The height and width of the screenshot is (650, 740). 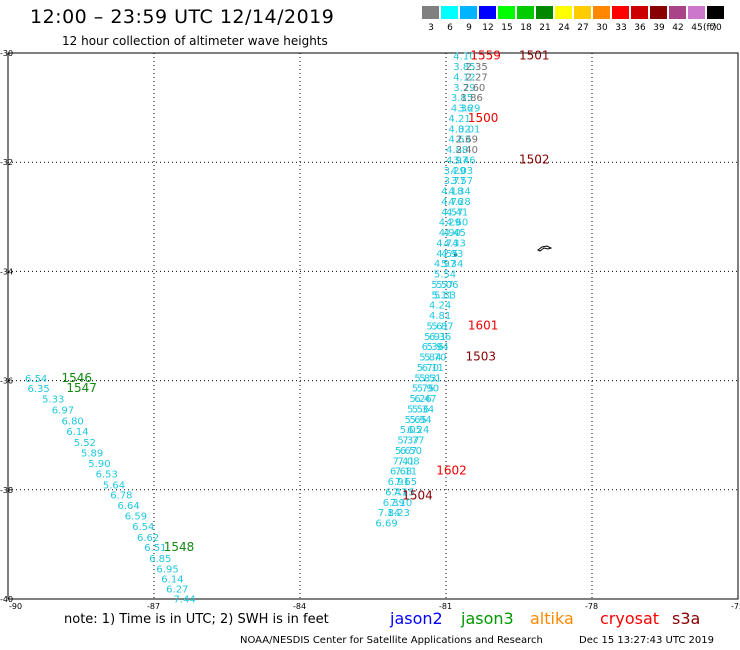 I want to click on legend-label: 24, so click(x=564, y=28).